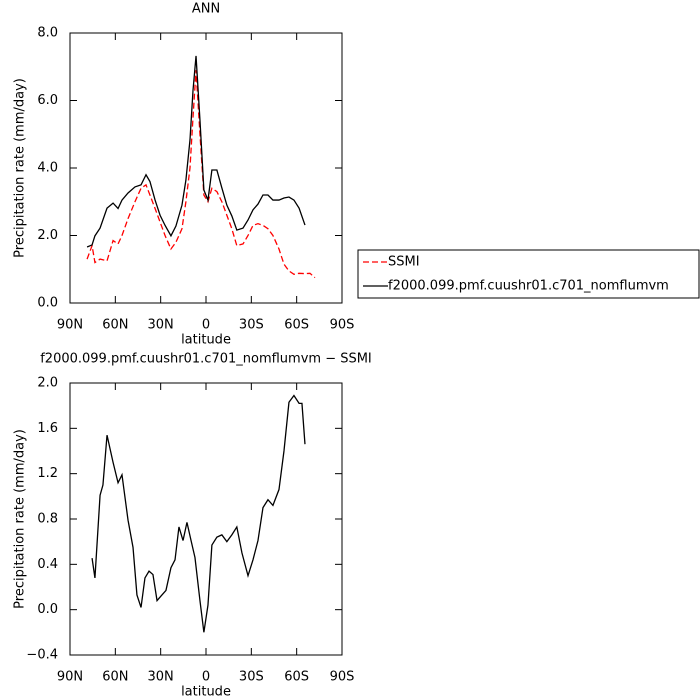 This screenshot has width=700, height=700. I want to click on y-tick-label: 8.0, so click(47, 33).